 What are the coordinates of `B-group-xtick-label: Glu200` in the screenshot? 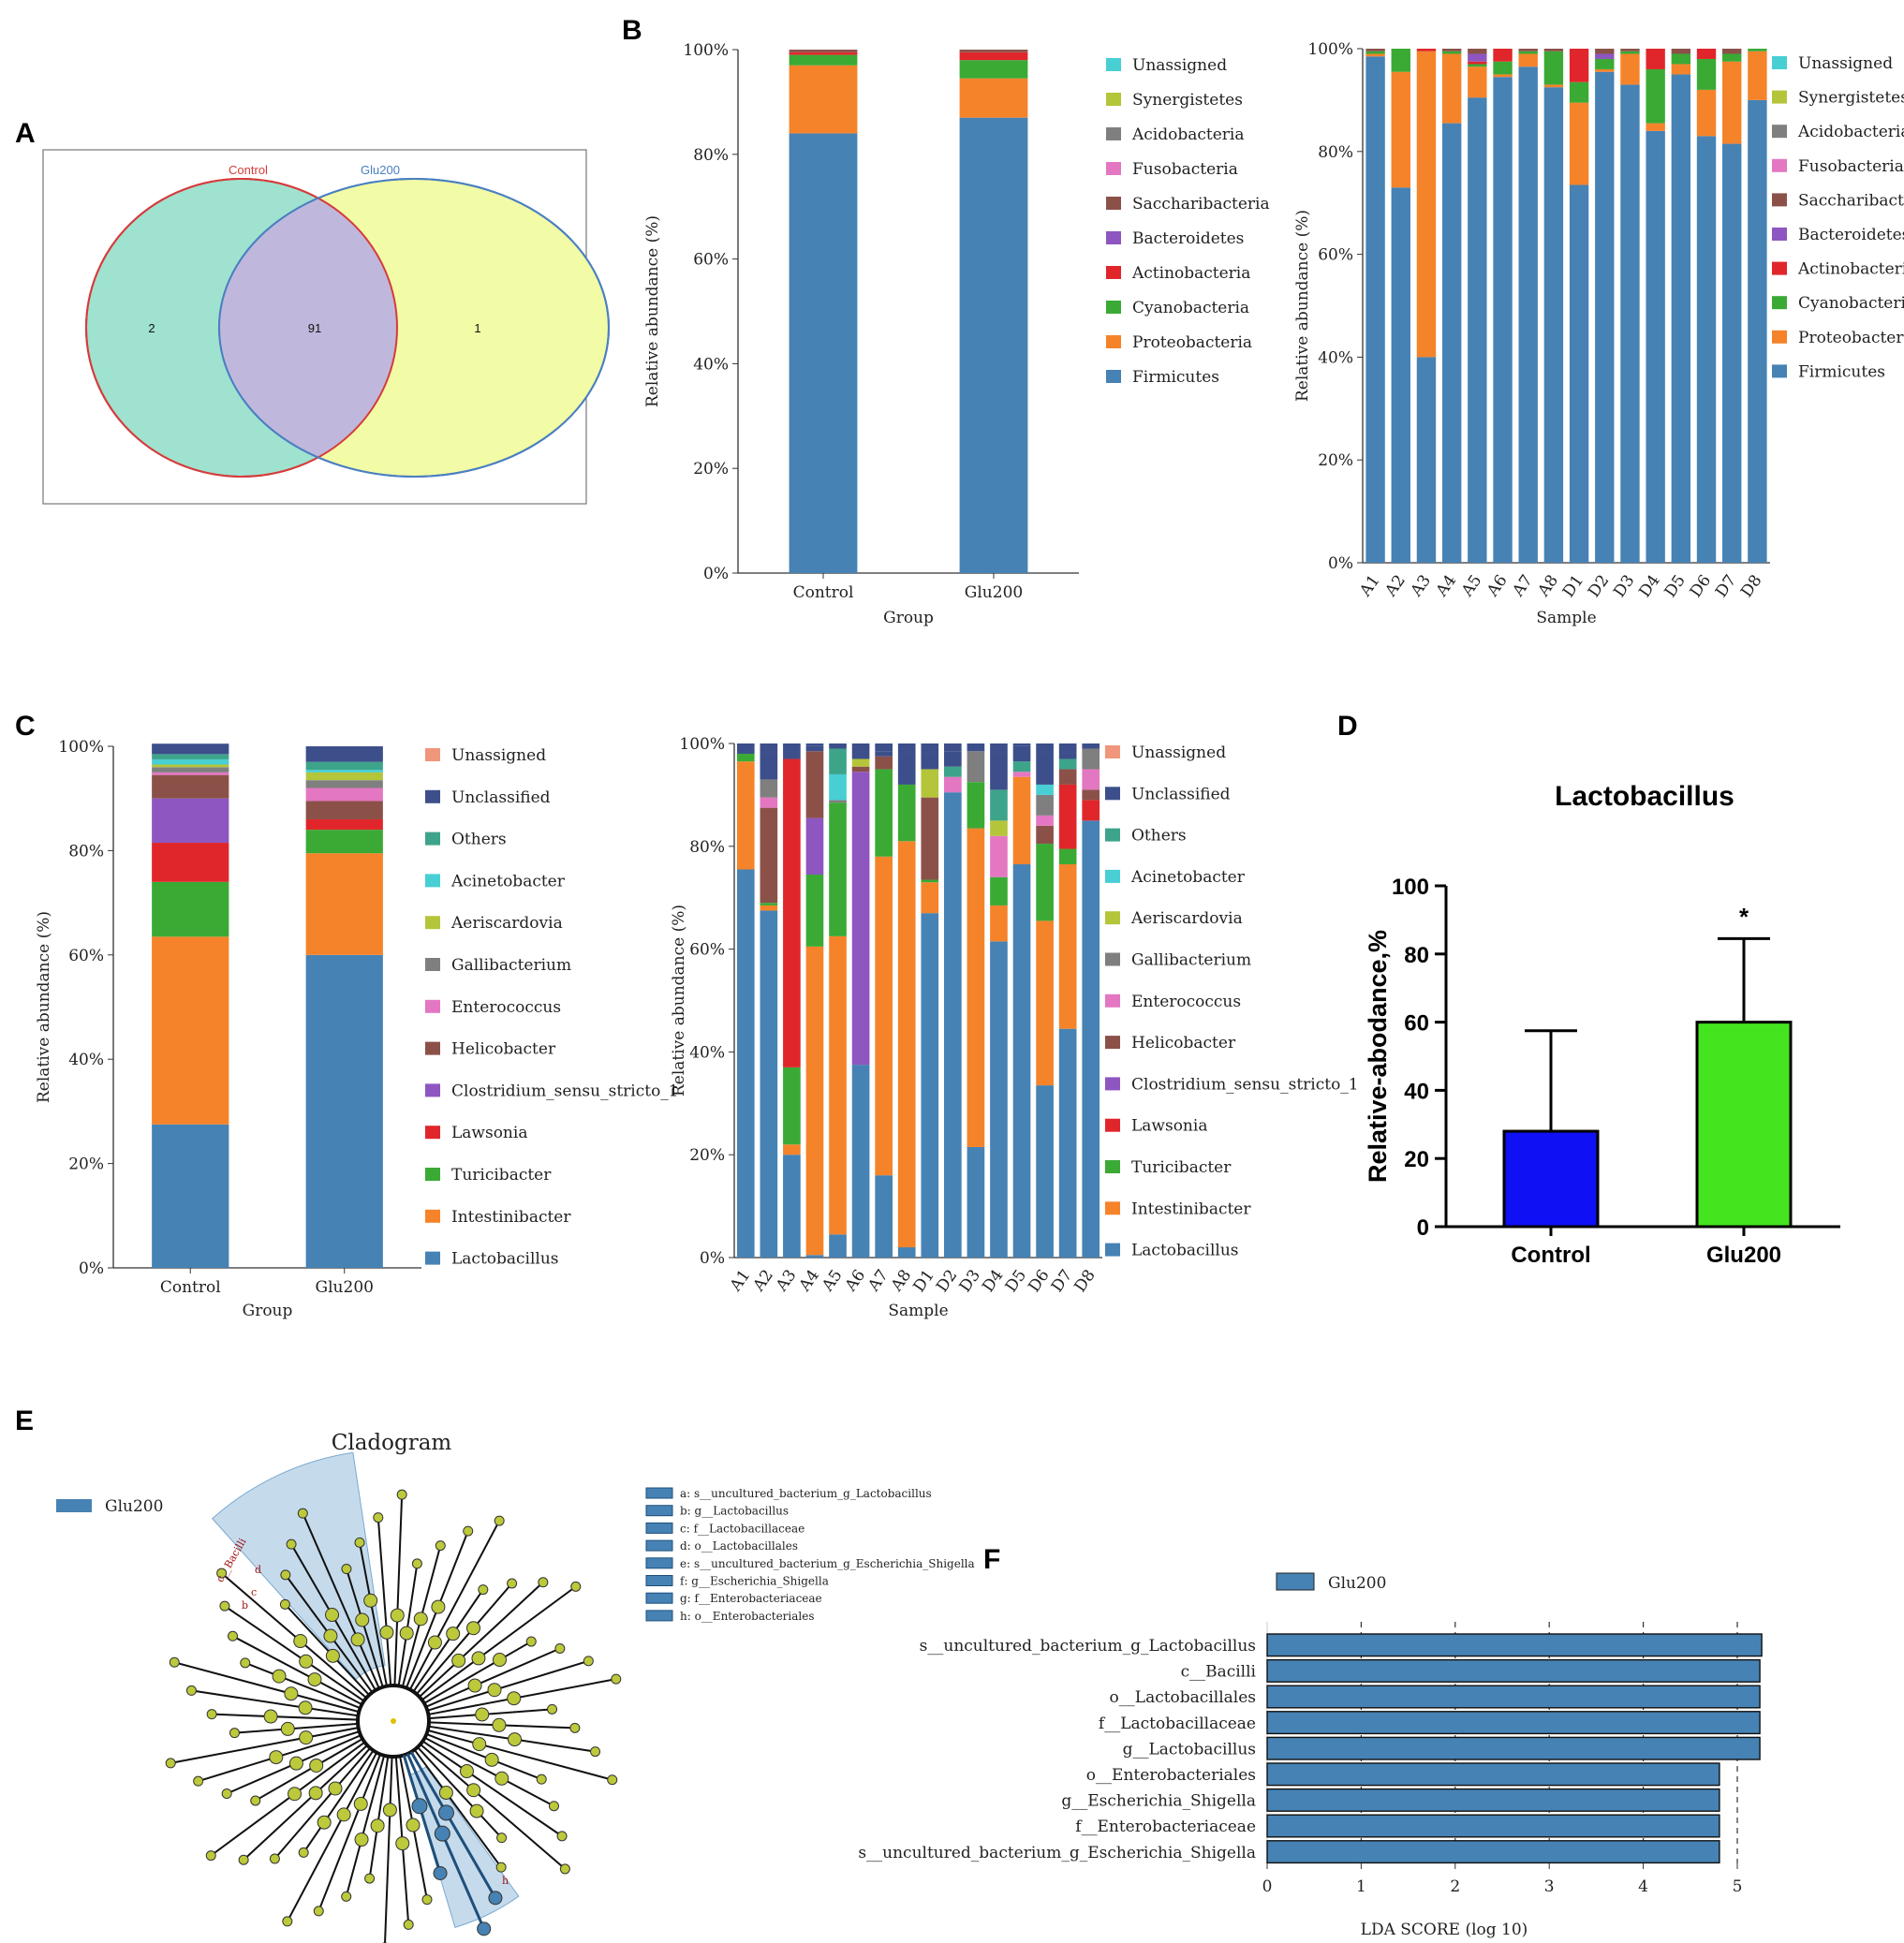 It's located at (994, 592).